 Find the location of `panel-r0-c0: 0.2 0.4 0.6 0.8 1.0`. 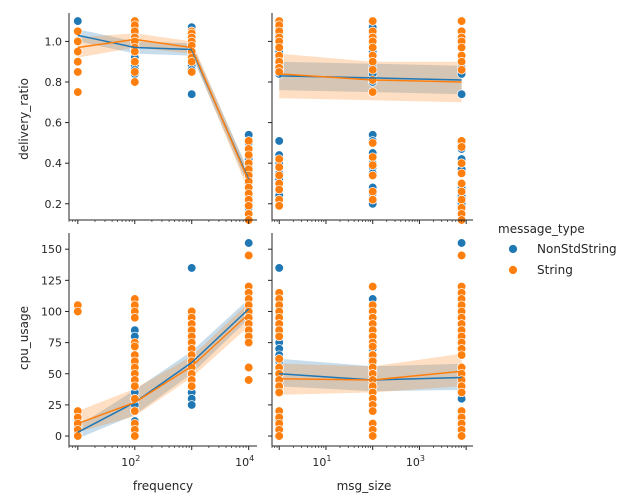

panel-r0-c0: 0.2 0.4 0.6 0.8 1.0 is located at coordinates (151, 119).